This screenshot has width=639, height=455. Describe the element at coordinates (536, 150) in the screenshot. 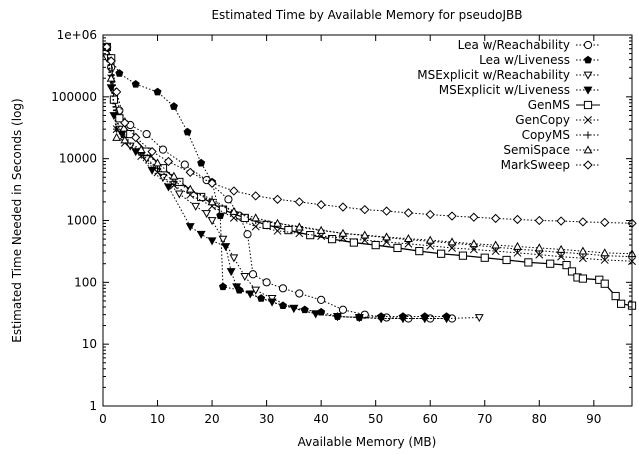

I see `legend-label: SemiSpace` at that location.